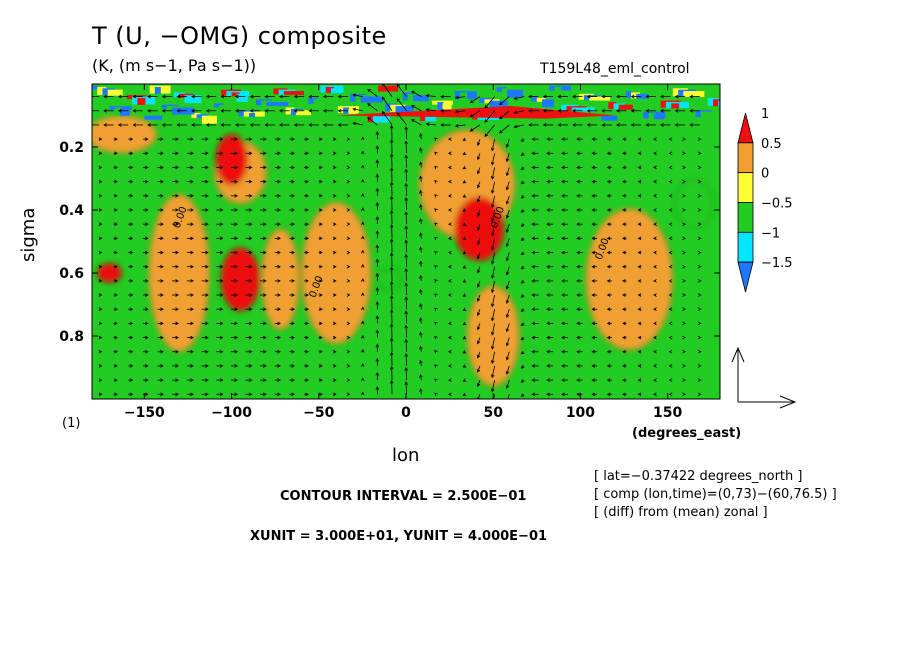  What do you see at coordinates (336, 273) in the screenshot?
I see `anomaly-region` at bounding box center [336, 273].